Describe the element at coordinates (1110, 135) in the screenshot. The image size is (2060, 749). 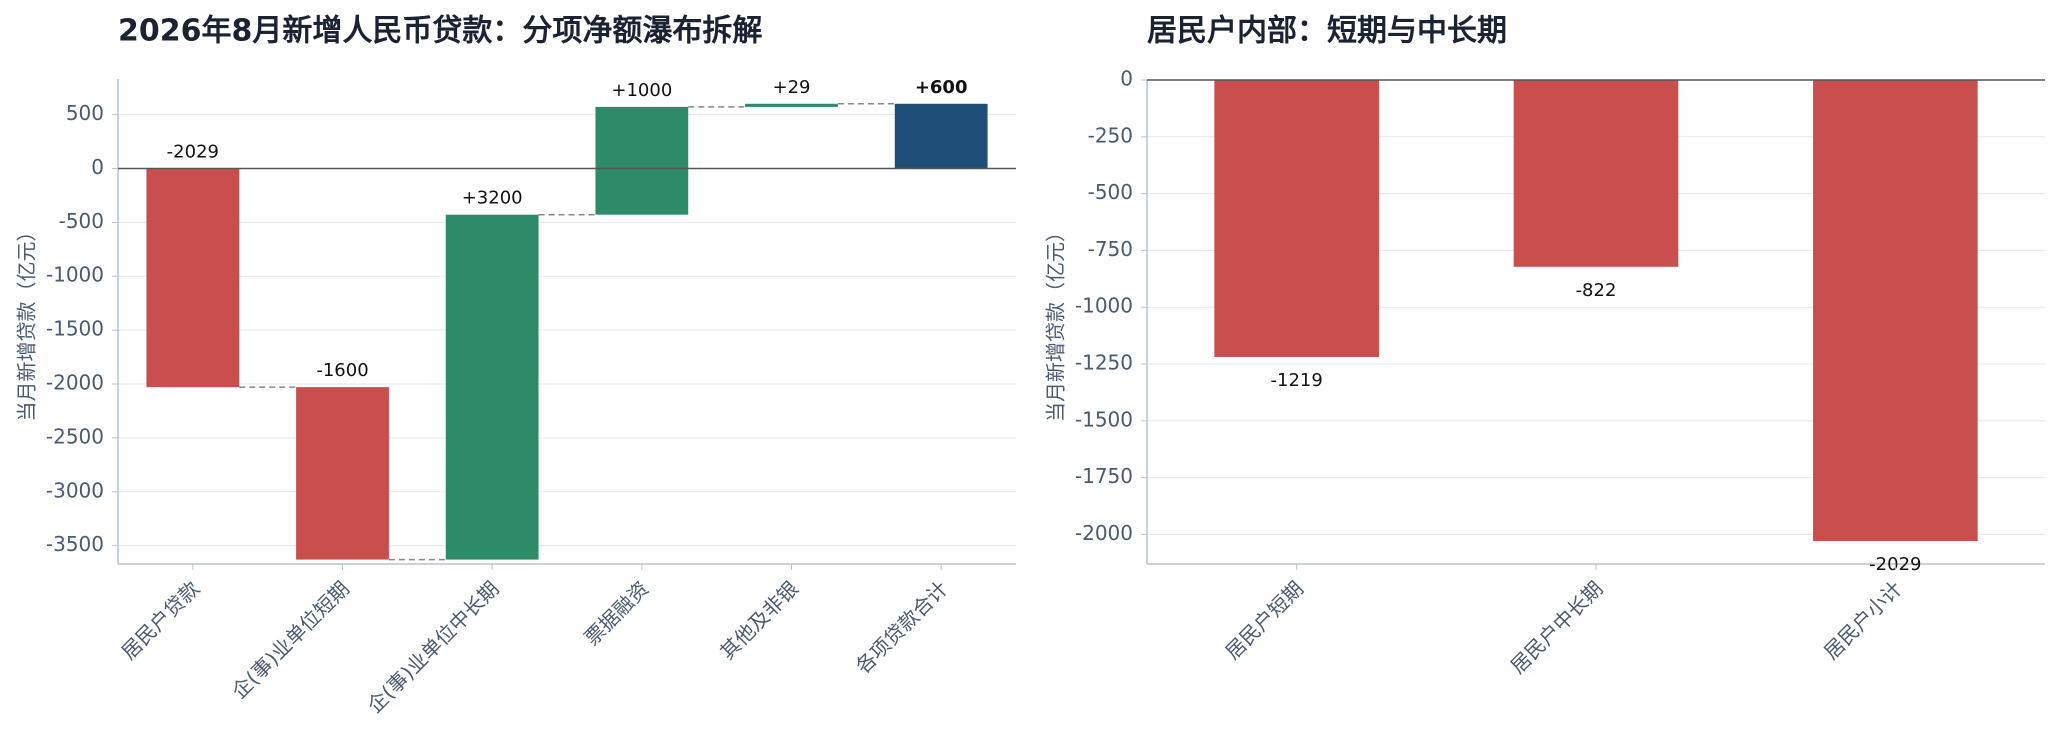
I see `y-tick-label: -250` at that location.